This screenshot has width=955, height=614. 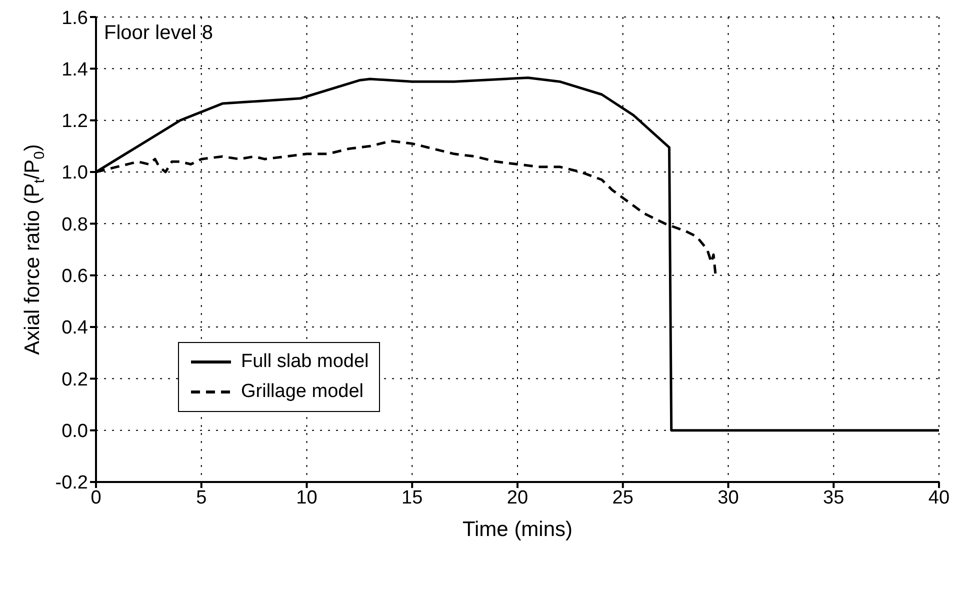 I want to click on y-tick-label: 0.6, so click(x=75, y=277).